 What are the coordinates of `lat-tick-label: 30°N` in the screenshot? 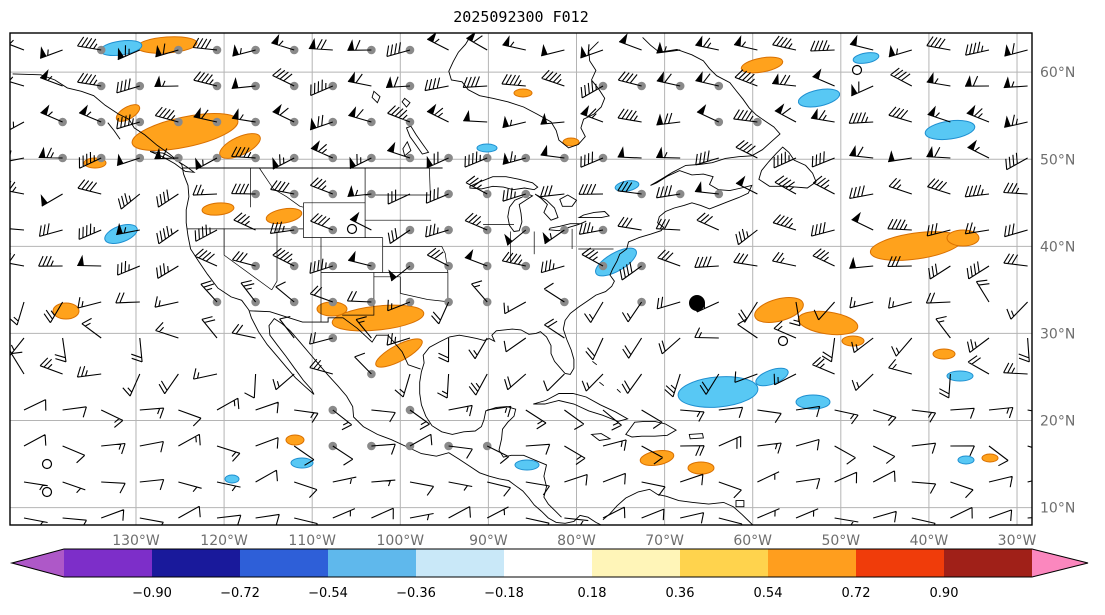 It's located at (1057, 334).